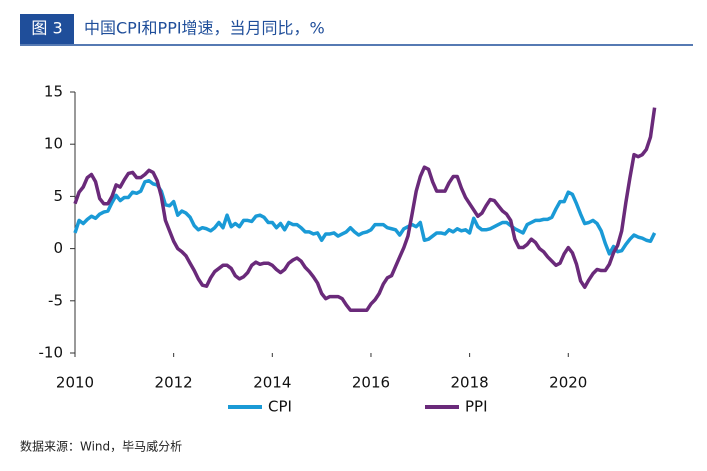 Image resolution: width=707 pixels, height=471 pixels. What do you see at coordinates (53, 144) in the screenshot?
I see `y-tick-label: 10` at bounding box center [53, 144].